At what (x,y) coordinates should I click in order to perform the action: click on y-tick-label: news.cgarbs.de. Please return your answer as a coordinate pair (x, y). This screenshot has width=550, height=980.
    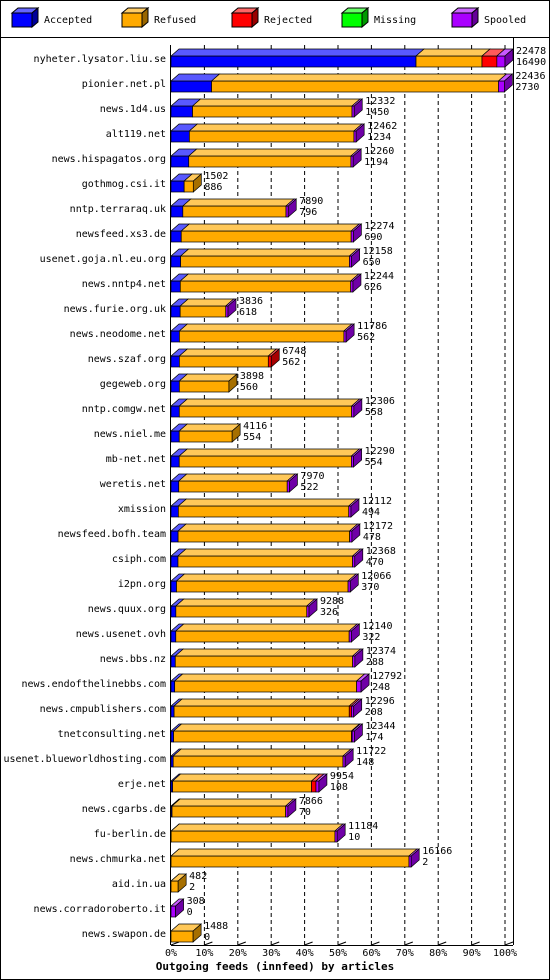
    Looking at the image, I should click on (124, 809).